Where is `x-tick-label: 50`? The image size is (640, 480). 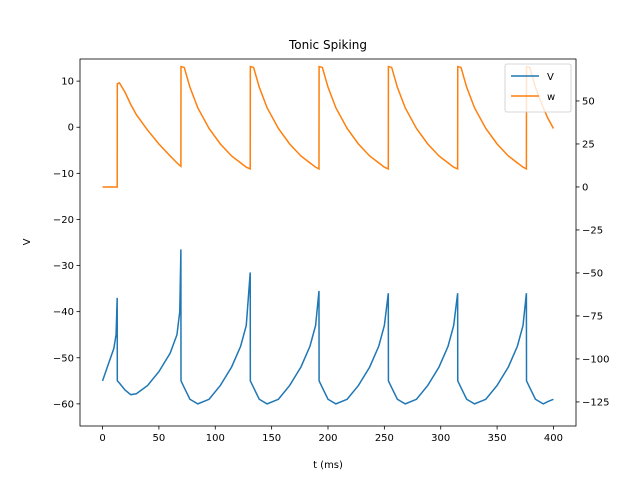 x-tick-label: 50 is located at coordinates (159, 438).